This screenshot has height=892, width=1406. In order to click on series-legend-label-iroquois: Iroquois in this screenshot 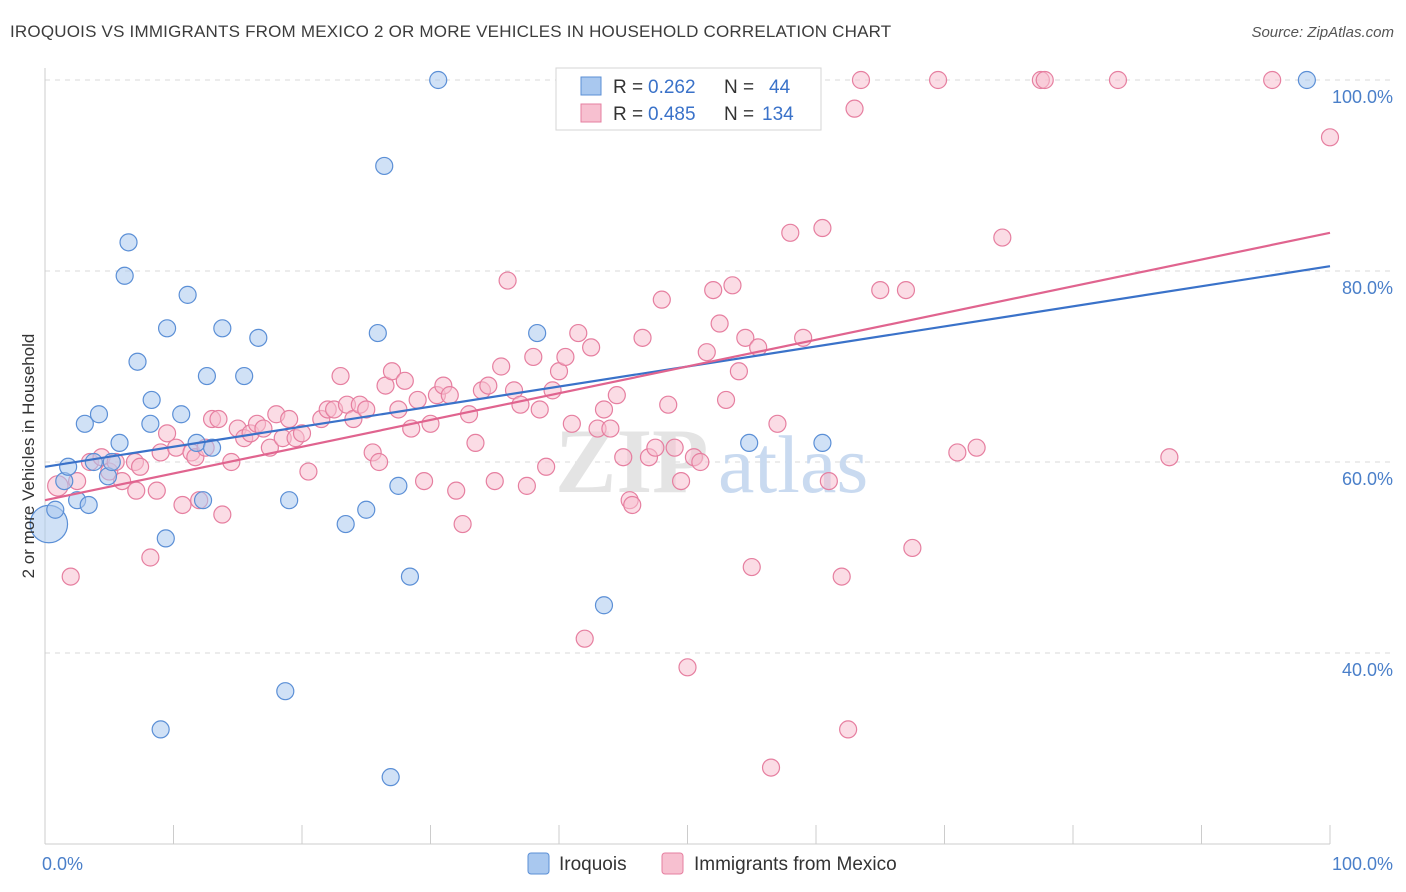, I will do `click(593, 864)`.